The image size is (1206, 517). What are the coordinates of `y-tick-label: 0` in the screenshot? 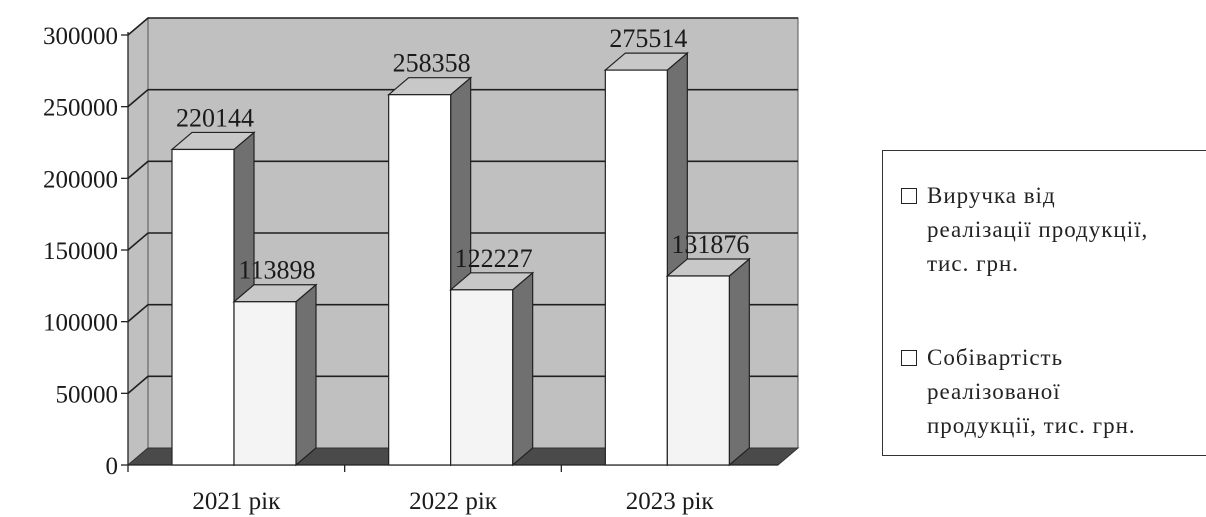 It's located at (112, 466).